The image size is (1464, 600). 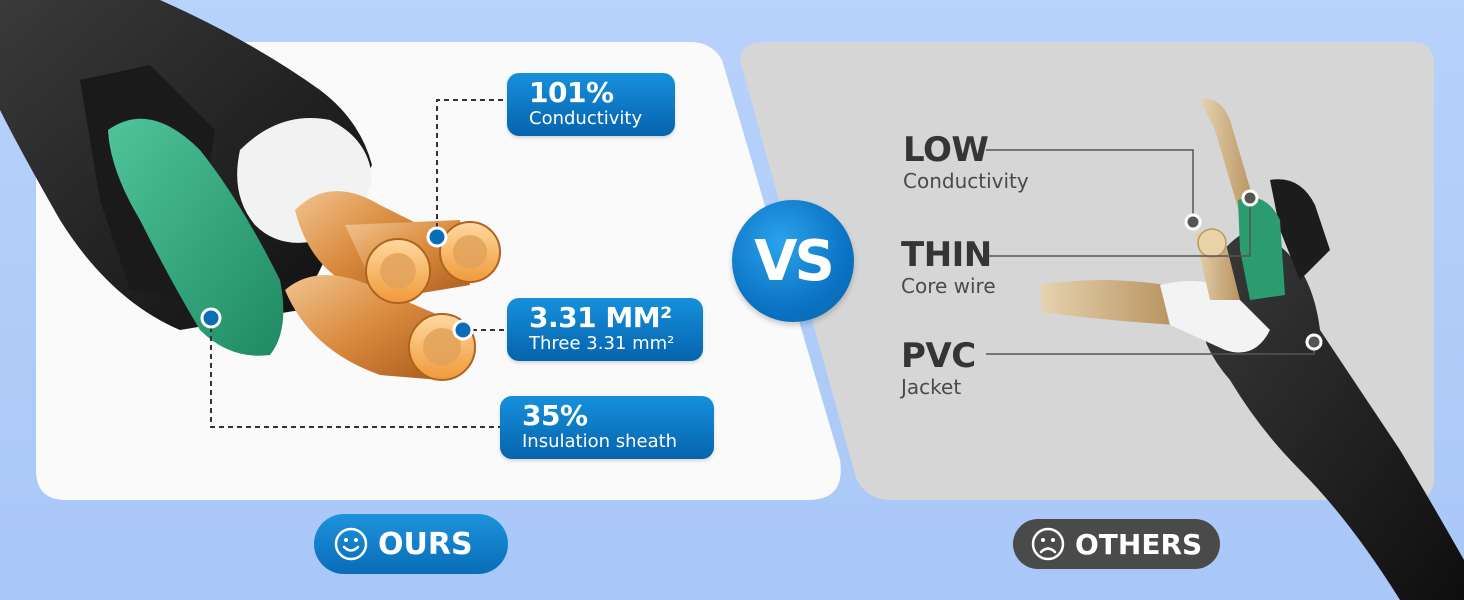 I want to click on callout-label: Three 3.31 mm², so click(x=602, y=343).